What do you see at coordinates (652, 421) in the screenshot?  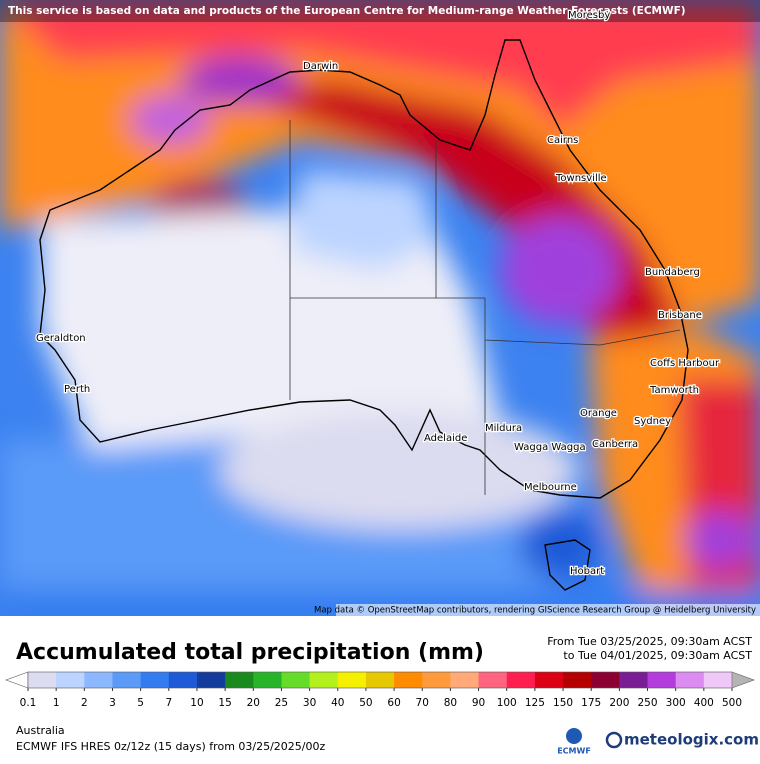 I see `city: Sydney` at bounding box center [652, 421].